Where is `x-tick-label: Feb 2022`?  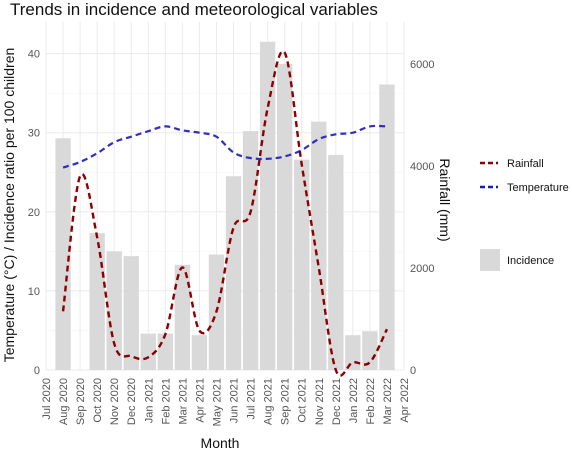 x-tick-label: Feb 2022 is located at coordinates (371, 401).